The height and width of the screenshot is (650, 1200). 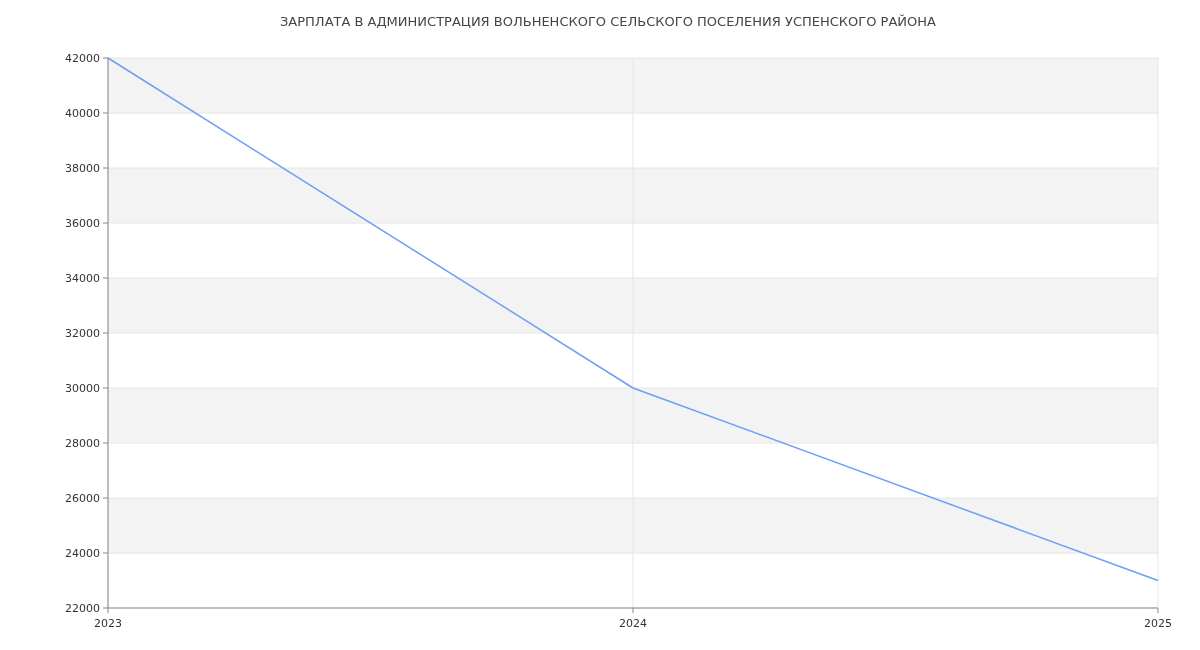 I want to click on x-tick-label: 2023, so click(x=108, y=623).